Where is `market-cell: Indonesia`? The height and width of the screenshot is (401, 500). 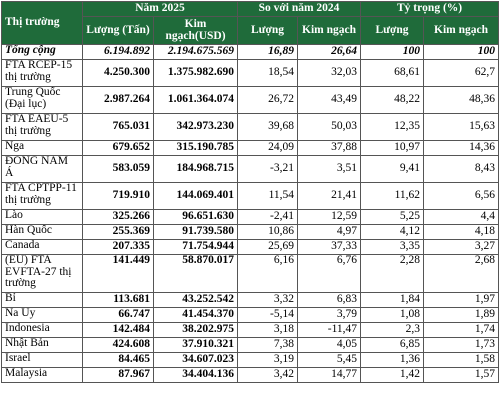
market-cell: Indonesia is located at coordinates (42, 330).